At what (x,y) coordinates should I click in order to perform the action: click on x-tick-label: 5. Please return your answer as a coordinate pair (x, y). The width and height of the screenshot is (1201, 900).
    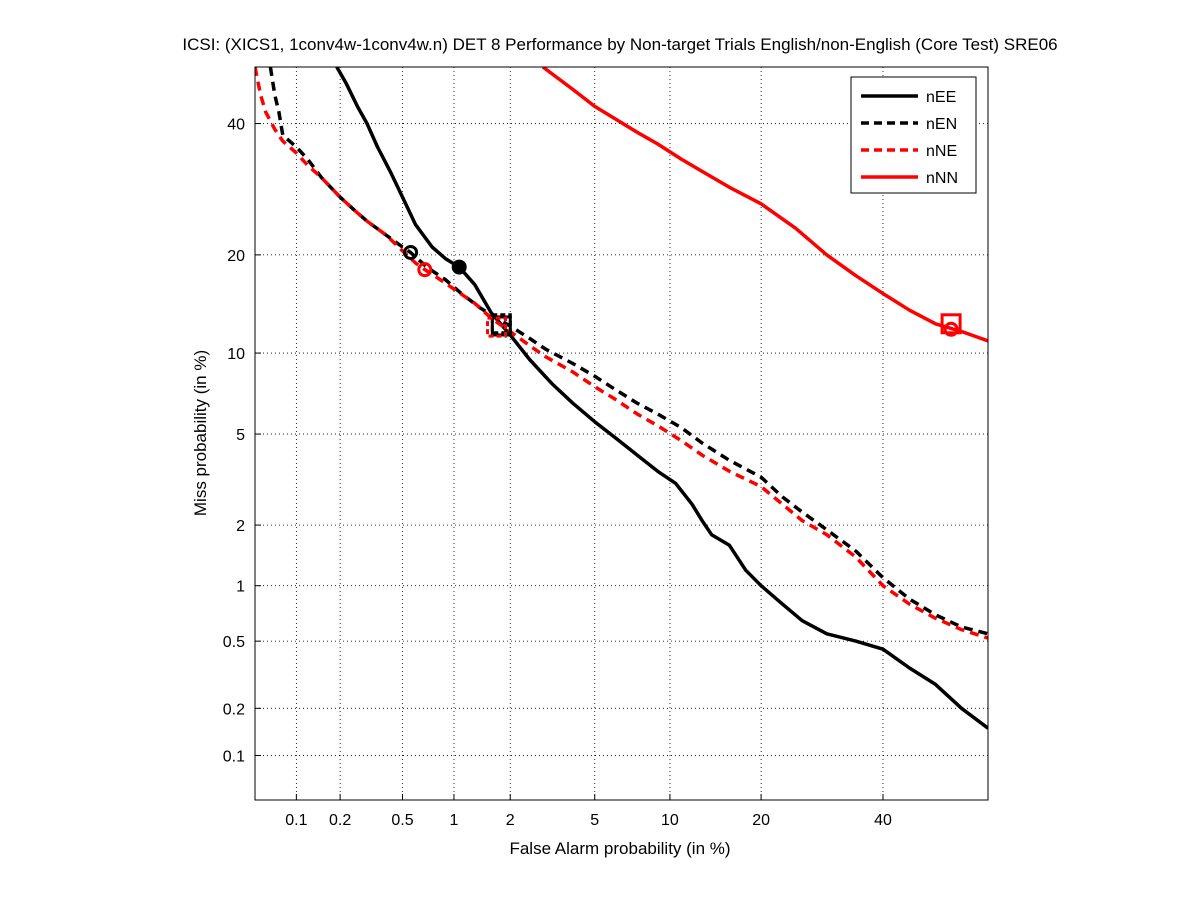
    Looking at the image, I should click on (594, 820).